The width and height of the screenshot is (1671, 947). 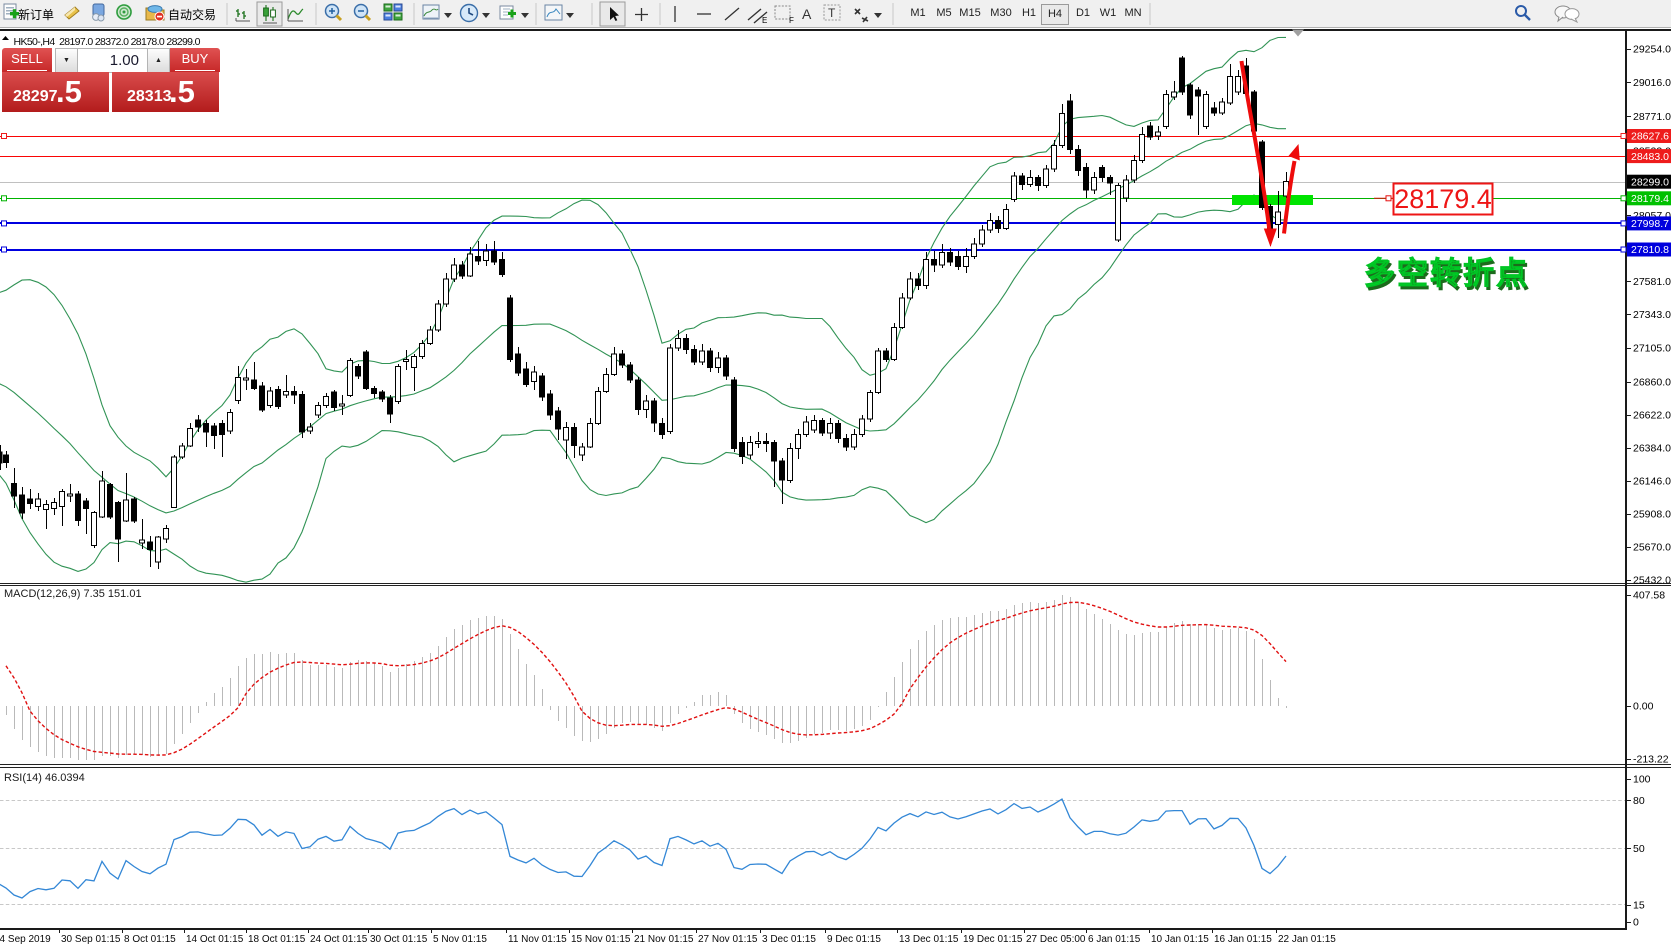 What do you see at coordinates (1114, 939) in the screenshot?
I see `svg-text: 6 Jan 01:15` at bounding box center [1114, 939].